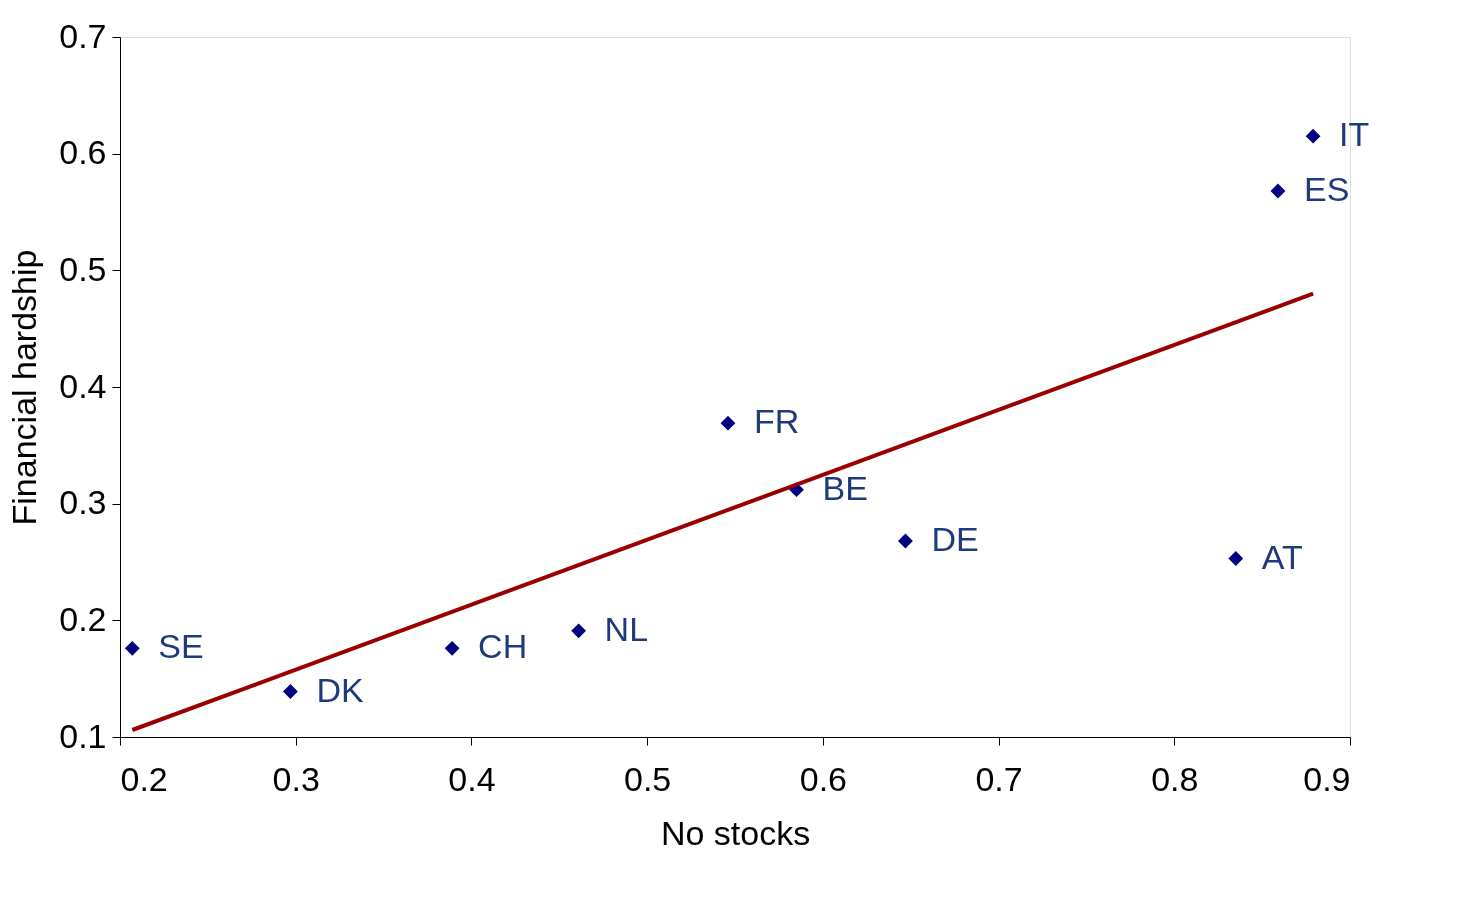 Image resolution: width=1459 pixels, height=904 pixels. Describe the element at coordinates (776, 421) in the screenshot. I see `annotation: FR` at that location.